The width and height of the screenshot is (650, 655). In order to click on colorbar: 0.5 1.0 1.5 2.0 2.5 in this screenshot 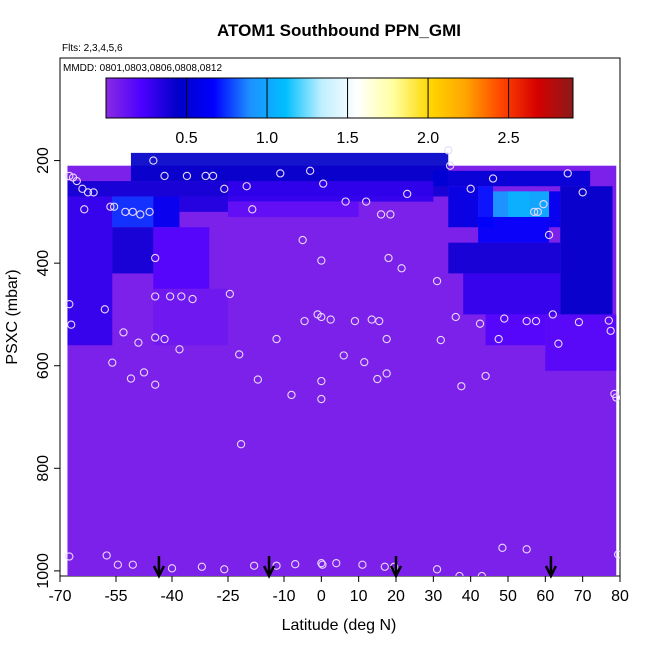, I will do `click(339, 112)`.